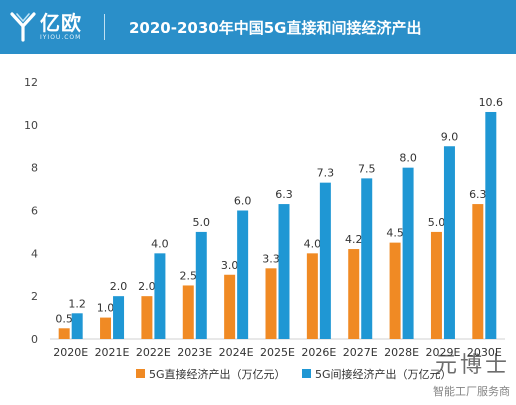  Describe the element at coordinates (106, 308) in the screenshot. I see `data-label: 1.0` at that location.